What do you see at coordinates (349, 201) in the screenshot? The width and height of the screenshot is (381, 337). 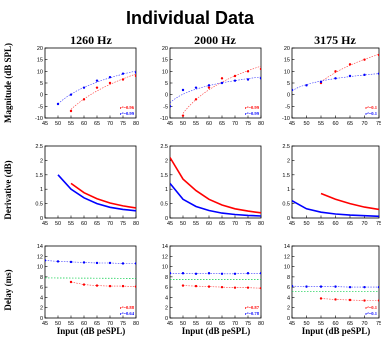 I see `series-line-red` at bounding box center [349, 201].